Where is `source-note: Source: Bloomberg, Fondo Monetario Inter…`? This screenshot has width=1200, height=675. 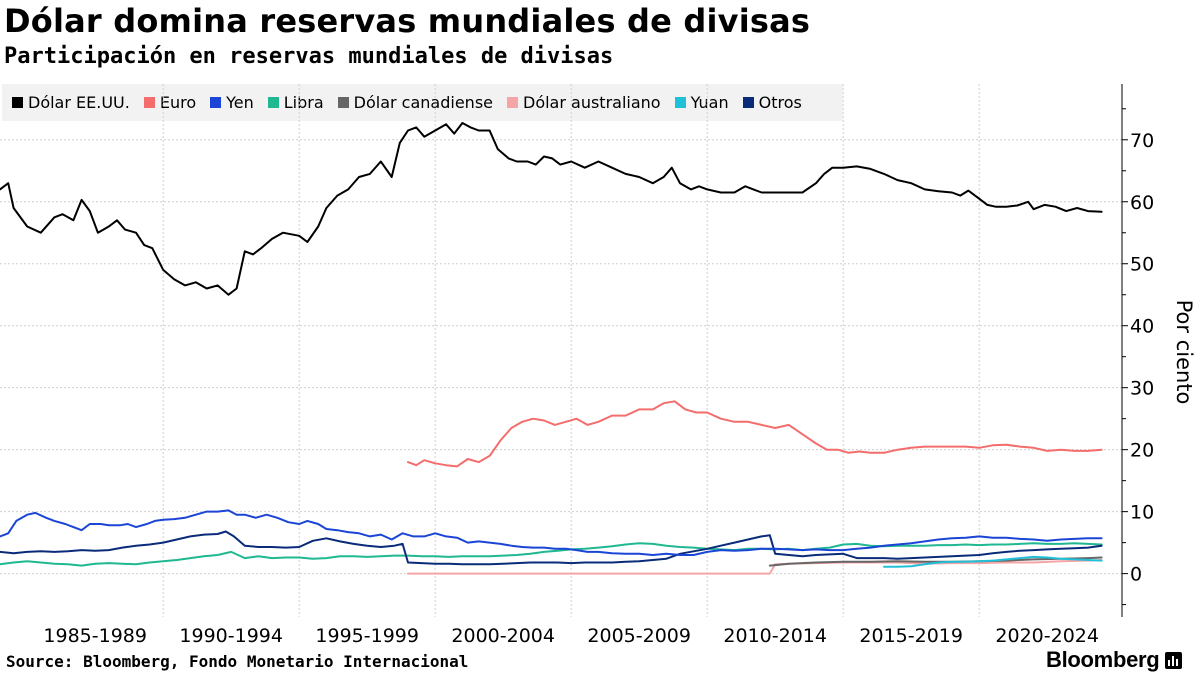
source-note: Source: Bloomberg, Fondo Monetario Inter… is located at coordinates (237, 661).